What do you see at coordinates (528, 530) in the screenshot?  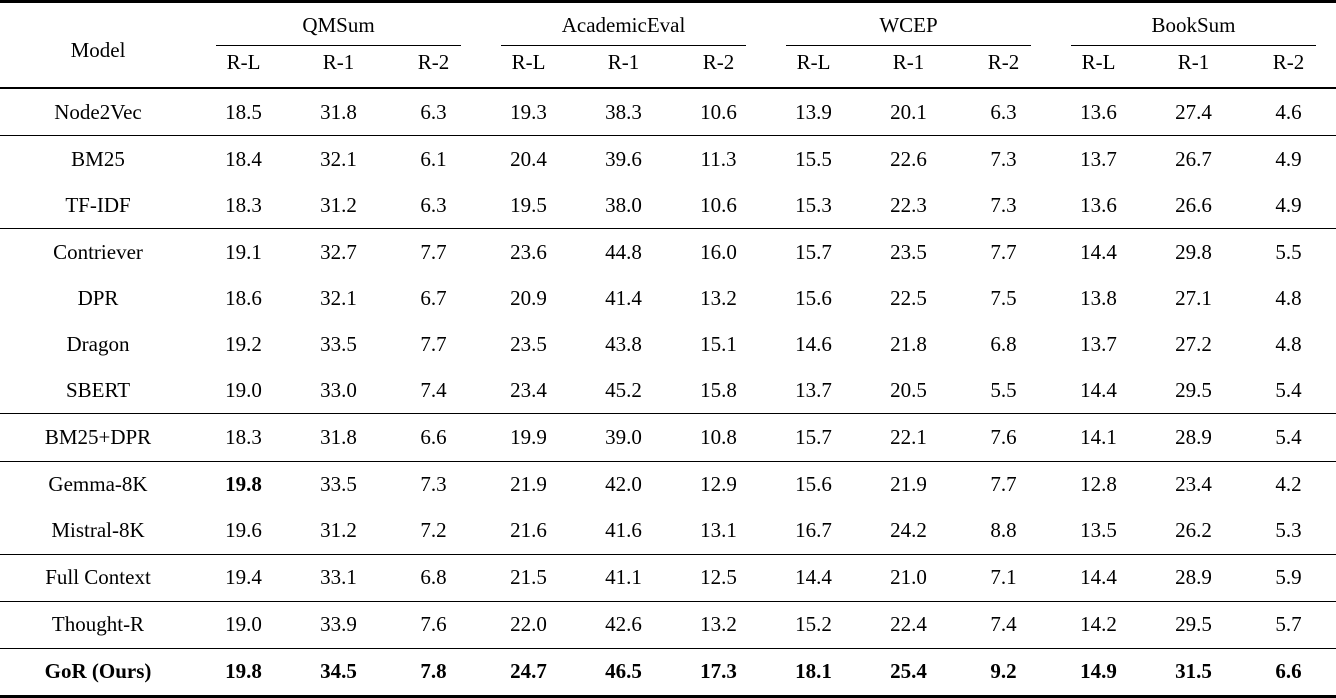 I see `score-cell: 21.6` at bounding box center [528, 530].